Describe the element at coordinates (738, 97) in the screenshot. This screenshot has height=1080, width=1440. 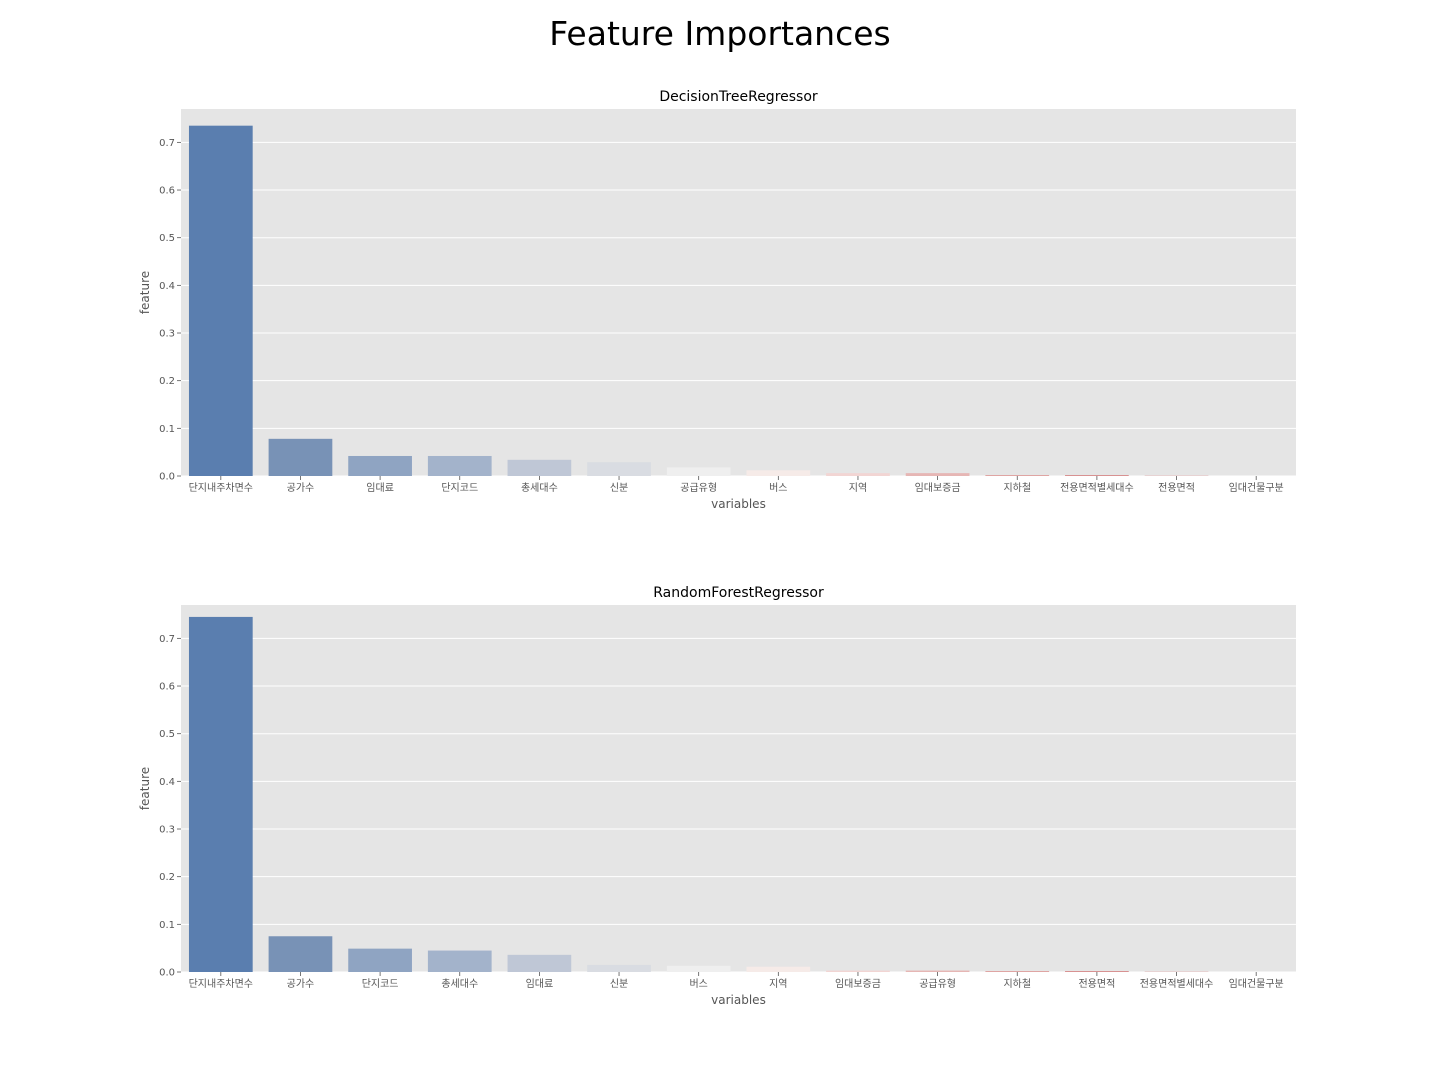
I see `chart-title: DecisionTreeRegressor` at that location.